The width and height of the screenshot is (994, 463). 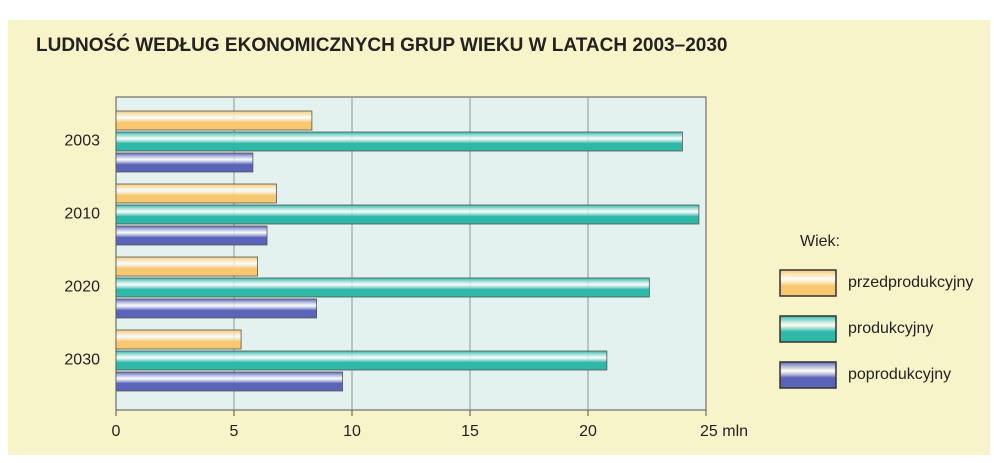 I want to click on legend-title: Wiek:, so click(x=820, y=241).